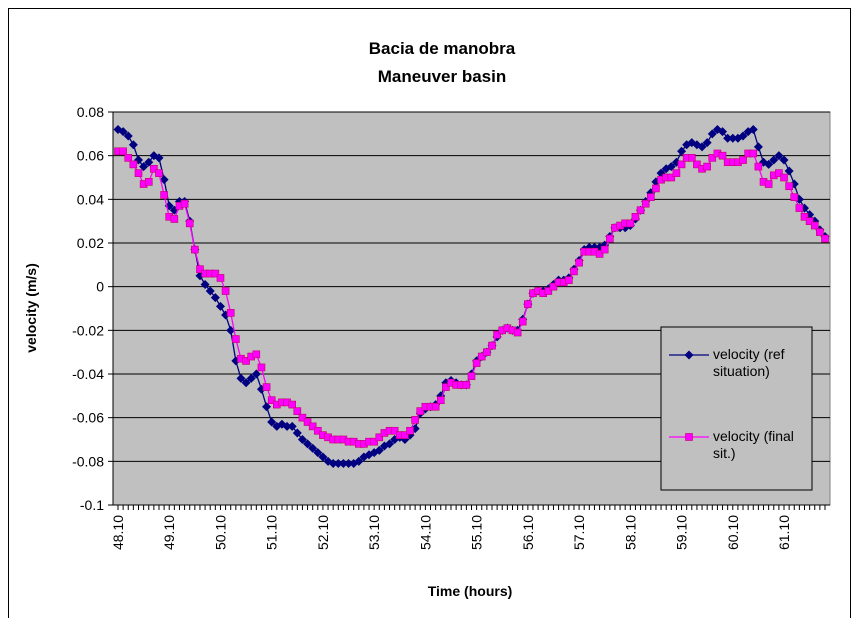 The width and height of the screenshot is (861, 618). Describe the element at coordinates (374, 532) in the screenshot. I see `x-tick-label: 53.10` at that location.